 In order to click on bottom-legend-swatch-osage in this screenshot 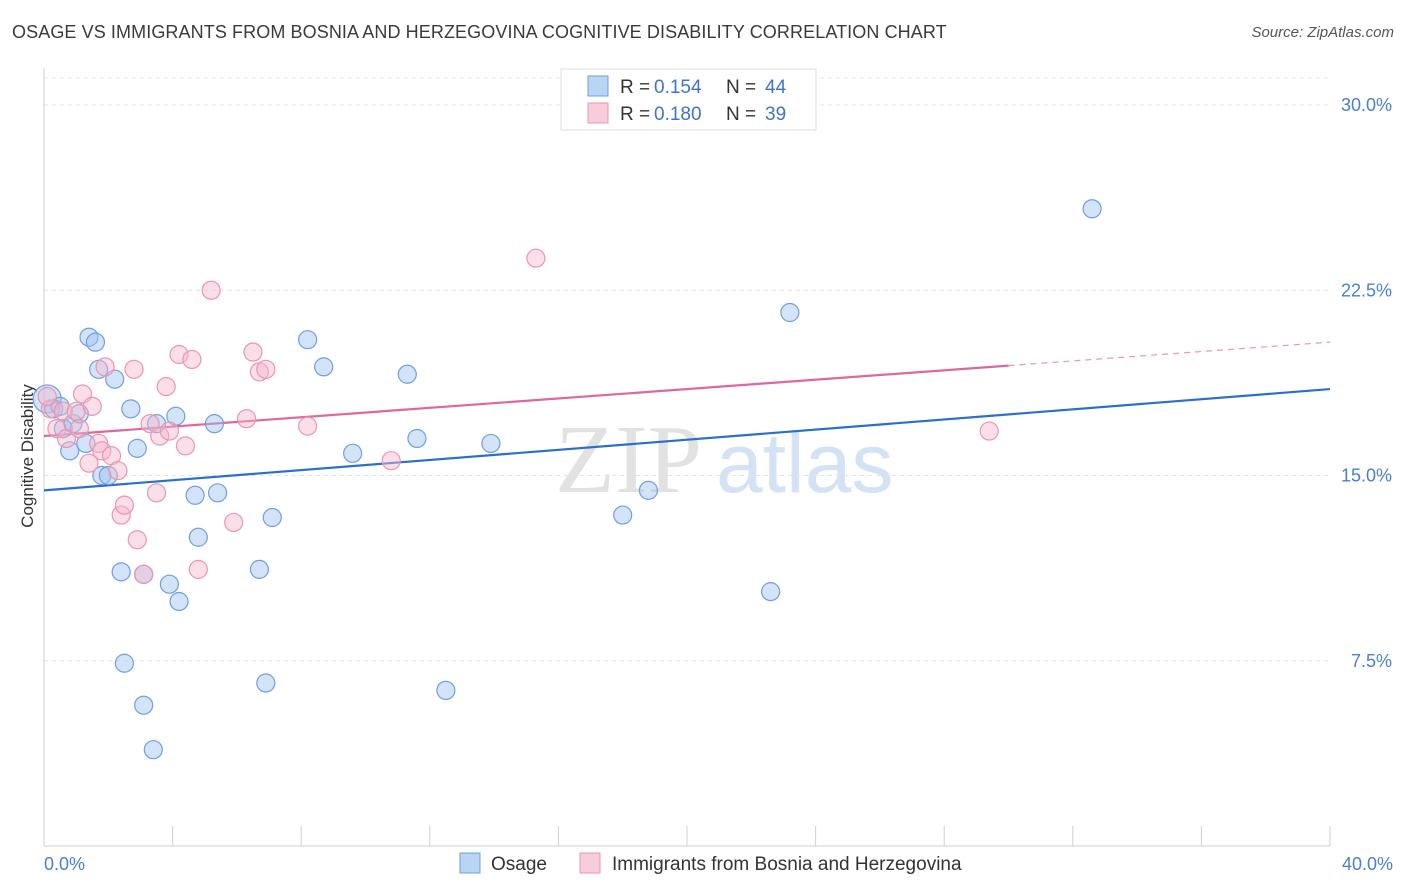, I will do `click(470, 863)`.